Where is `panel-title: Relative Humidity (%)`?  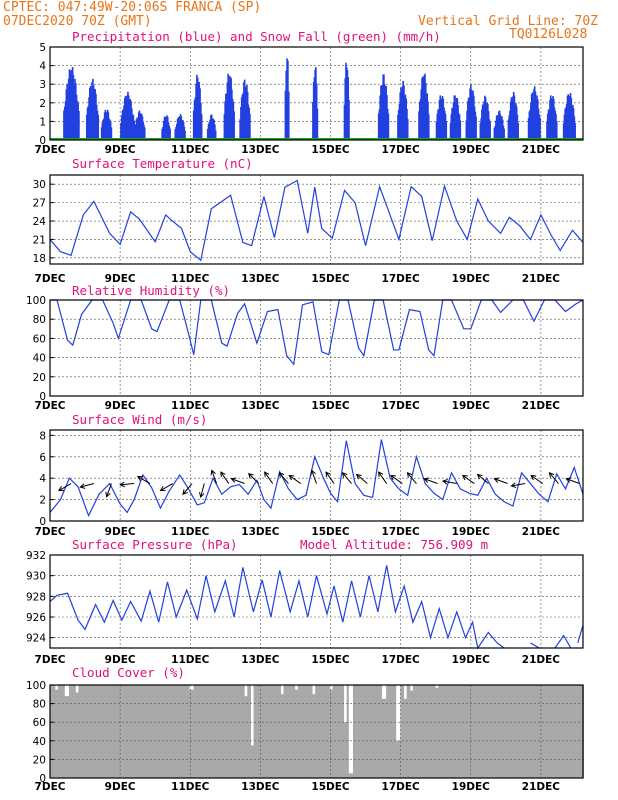
panel-title: Relative Humidity (%) is located at coordinates (151, 290).